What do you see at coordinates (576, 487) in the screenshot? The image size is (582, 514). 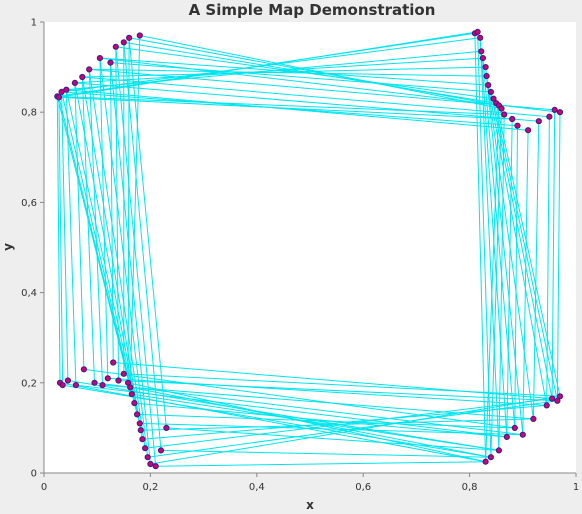 I see `x-tick-label: 1` at bounding box center [576, 487].